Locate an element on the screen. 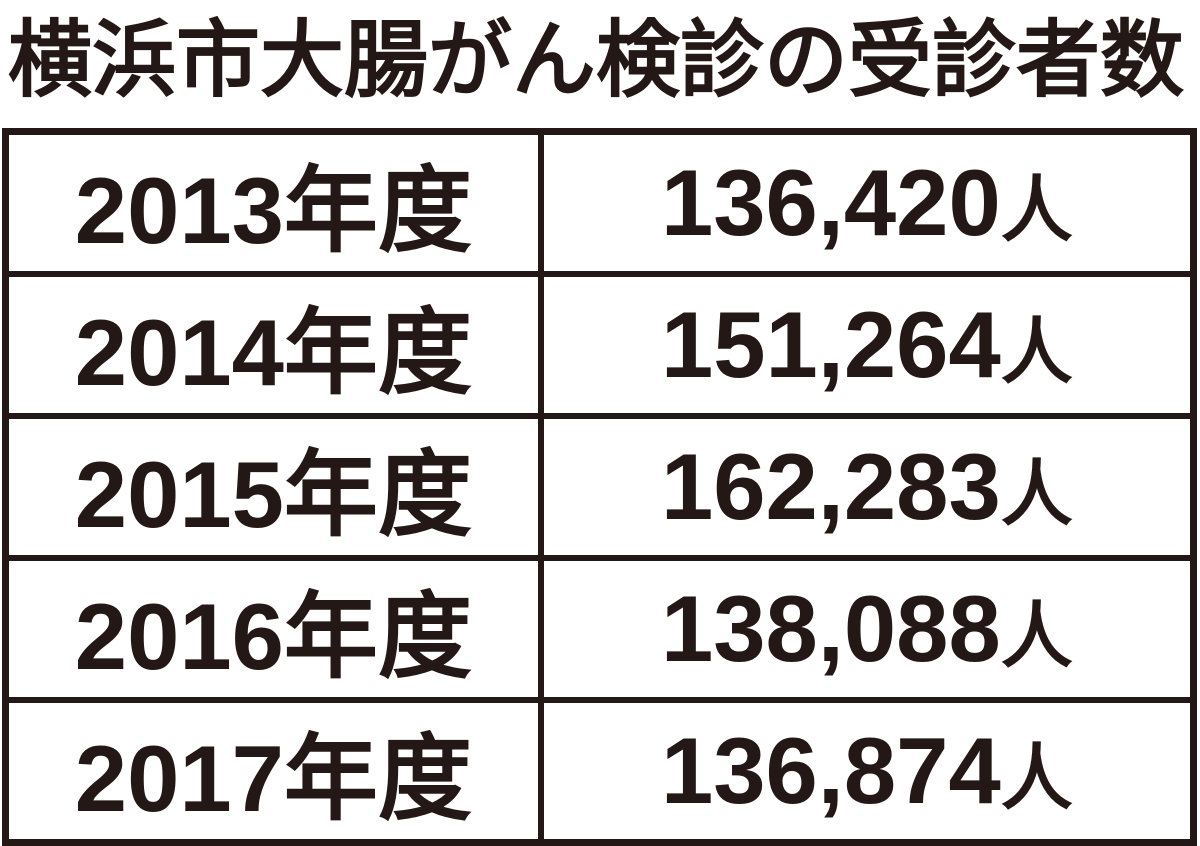  count-value: 136,420 is located at coordinates (830, 202).